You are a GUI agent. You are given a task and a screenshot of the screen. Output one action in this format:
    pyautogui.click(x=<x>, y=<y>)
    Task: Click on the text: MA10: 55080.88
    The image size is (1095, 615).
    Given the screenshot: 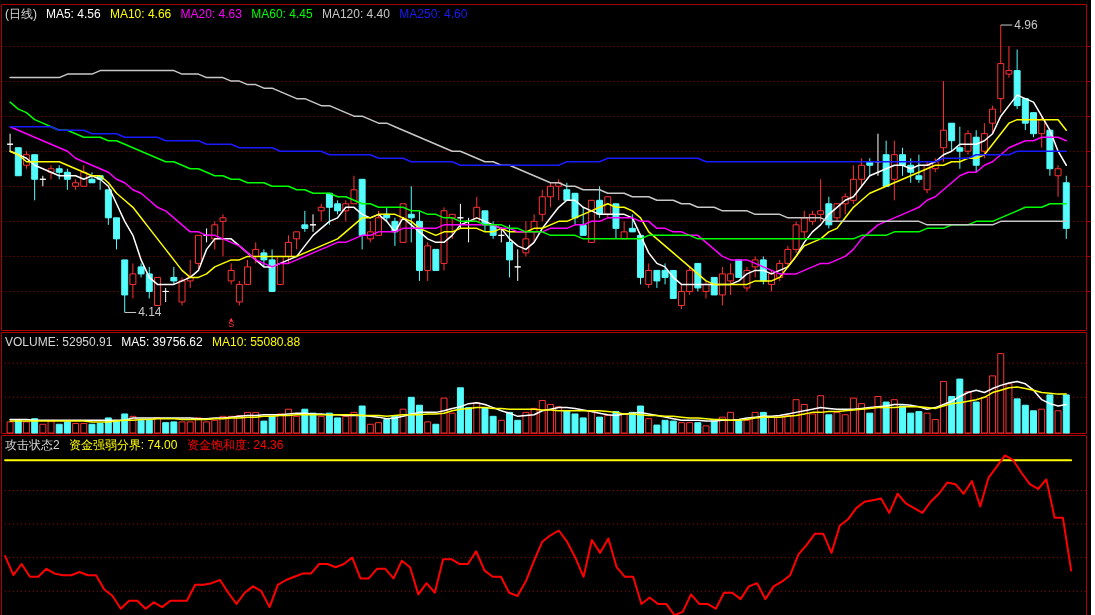 What is the action you would take?
    pyautogui.click(x=256, y=342)
    